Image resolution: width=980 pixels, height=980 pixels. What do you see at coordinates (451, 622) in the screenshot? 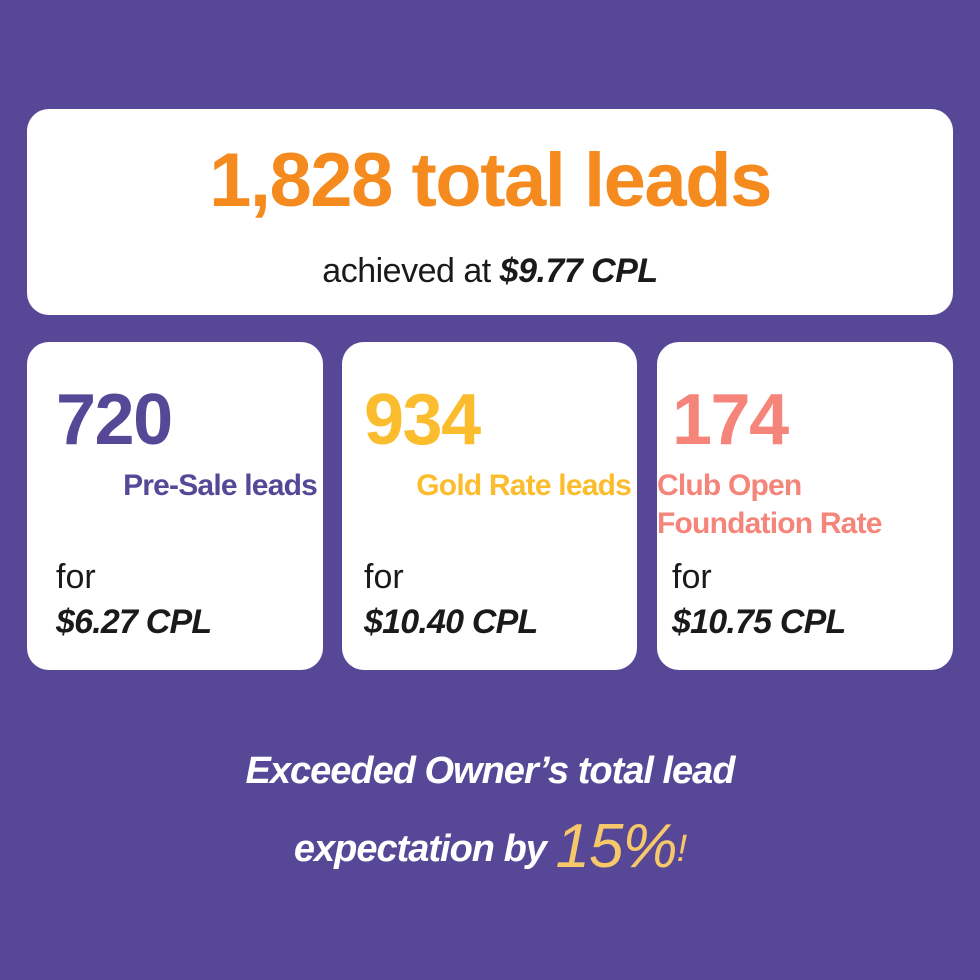
I see `stat-cpl-value: $10.40 CPL` at bounding box center [451, 622].